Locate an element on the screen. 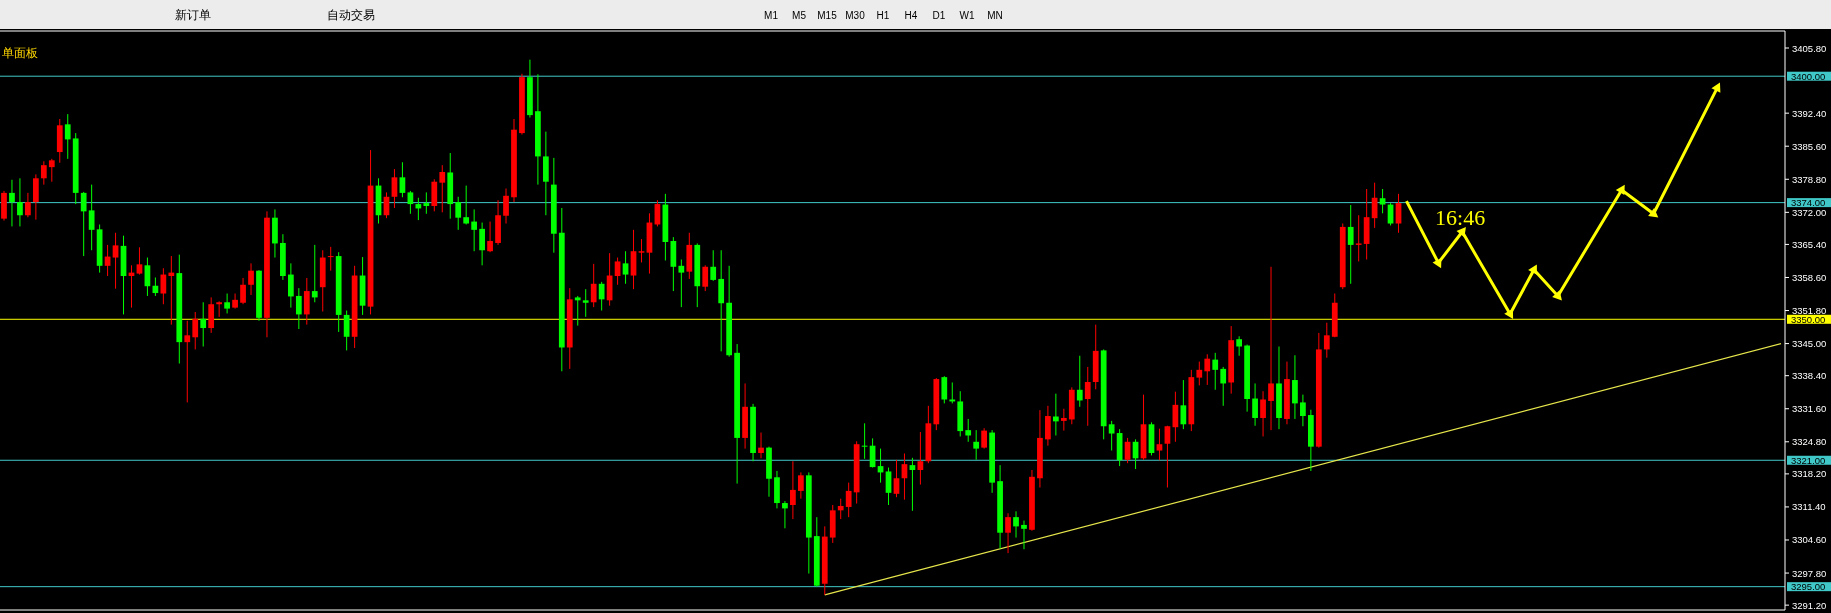 This screenshot has height=613, width=1831. y-tick-label: 3331.60 is located at coordinates (1809, 409).